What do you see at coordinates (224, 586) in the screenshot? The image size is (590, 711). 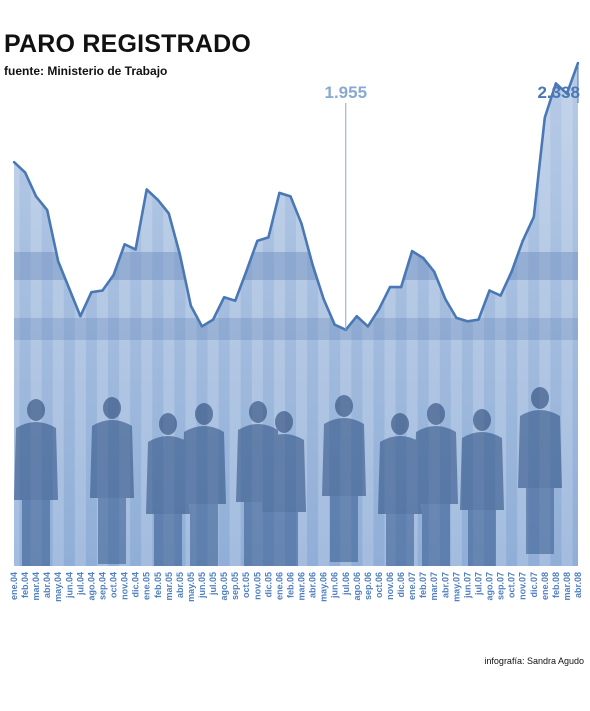 I see `x-tick-label: ago.05` at bounding box center [224, 586].